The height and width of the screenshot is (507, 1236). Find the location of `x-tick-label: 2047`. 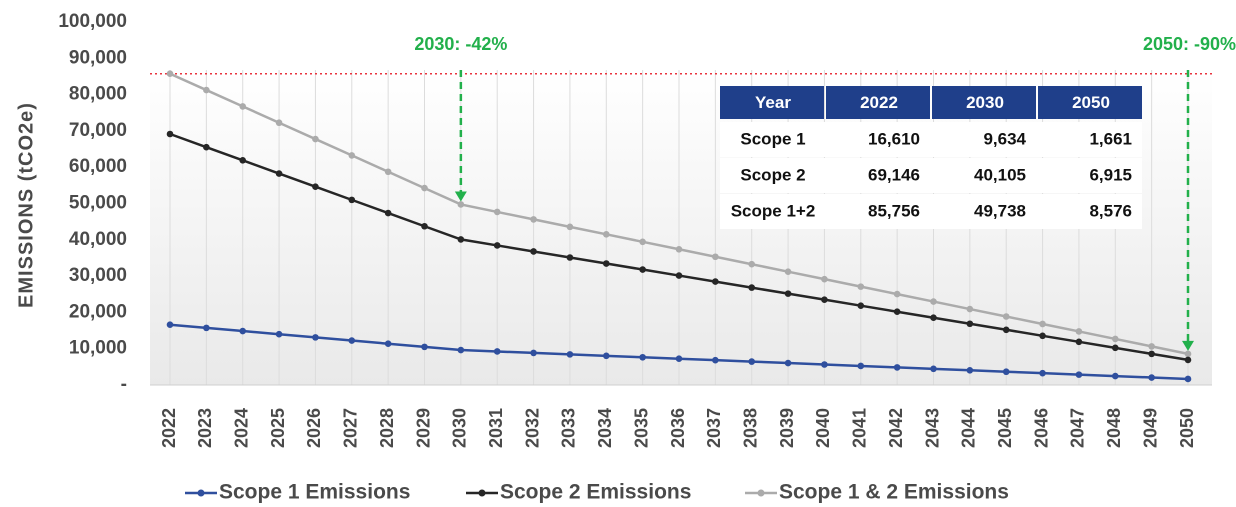

x-tick-label: 2047 is located at coordinates (1078, 428).